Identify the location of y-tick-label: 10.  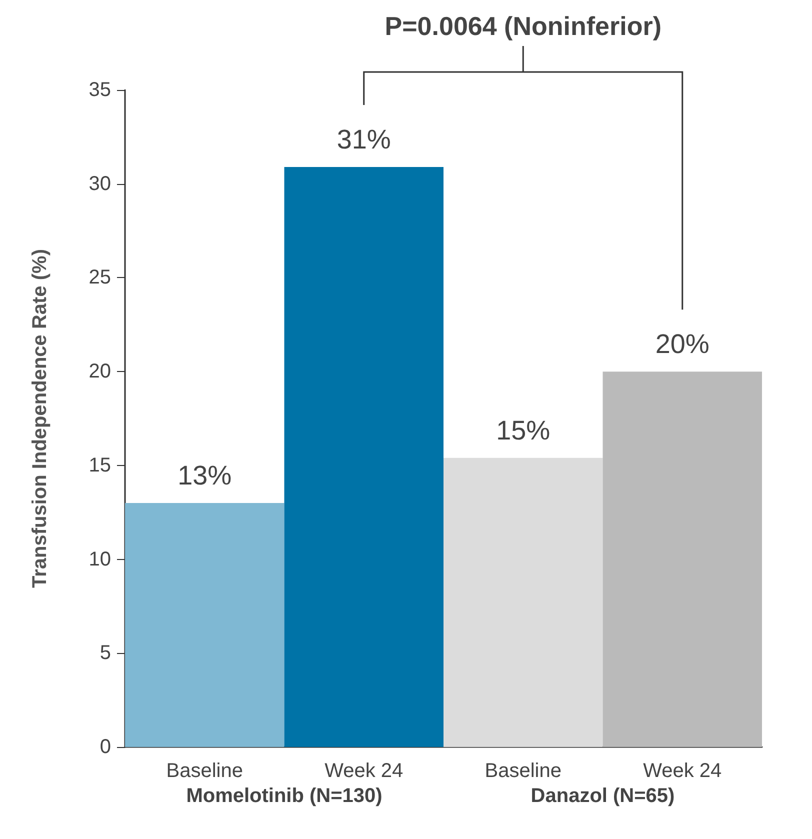
(99, 559).